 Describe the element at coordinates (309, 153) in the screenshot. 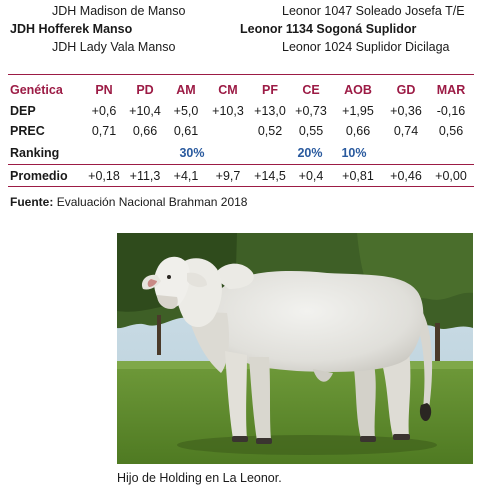

I see `ranking-ce: 20%` at that location.